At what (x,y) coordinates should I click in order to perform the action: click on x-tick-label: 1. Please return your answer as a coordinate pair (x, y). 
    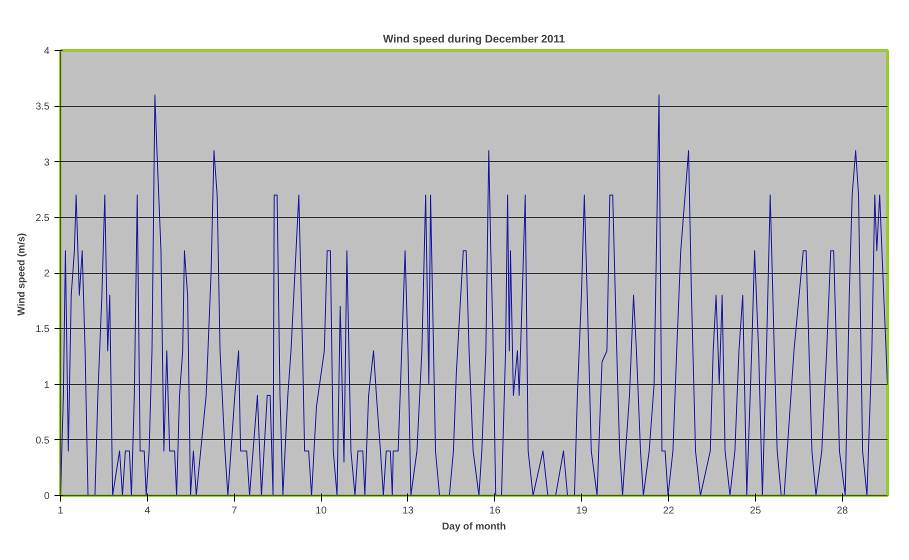
    Looking at the image, I should click on (61, 511).